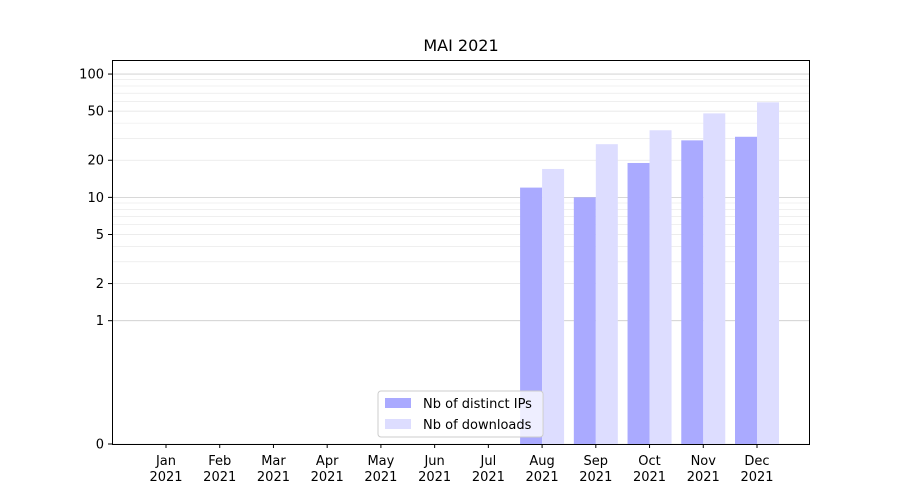 The height and width of the screenshot is (500, 900). What do you see at coordinates (327, 469) in the screenshot?
I see `x-tick-label: Apr 2021` at bounding box center [327, 469].